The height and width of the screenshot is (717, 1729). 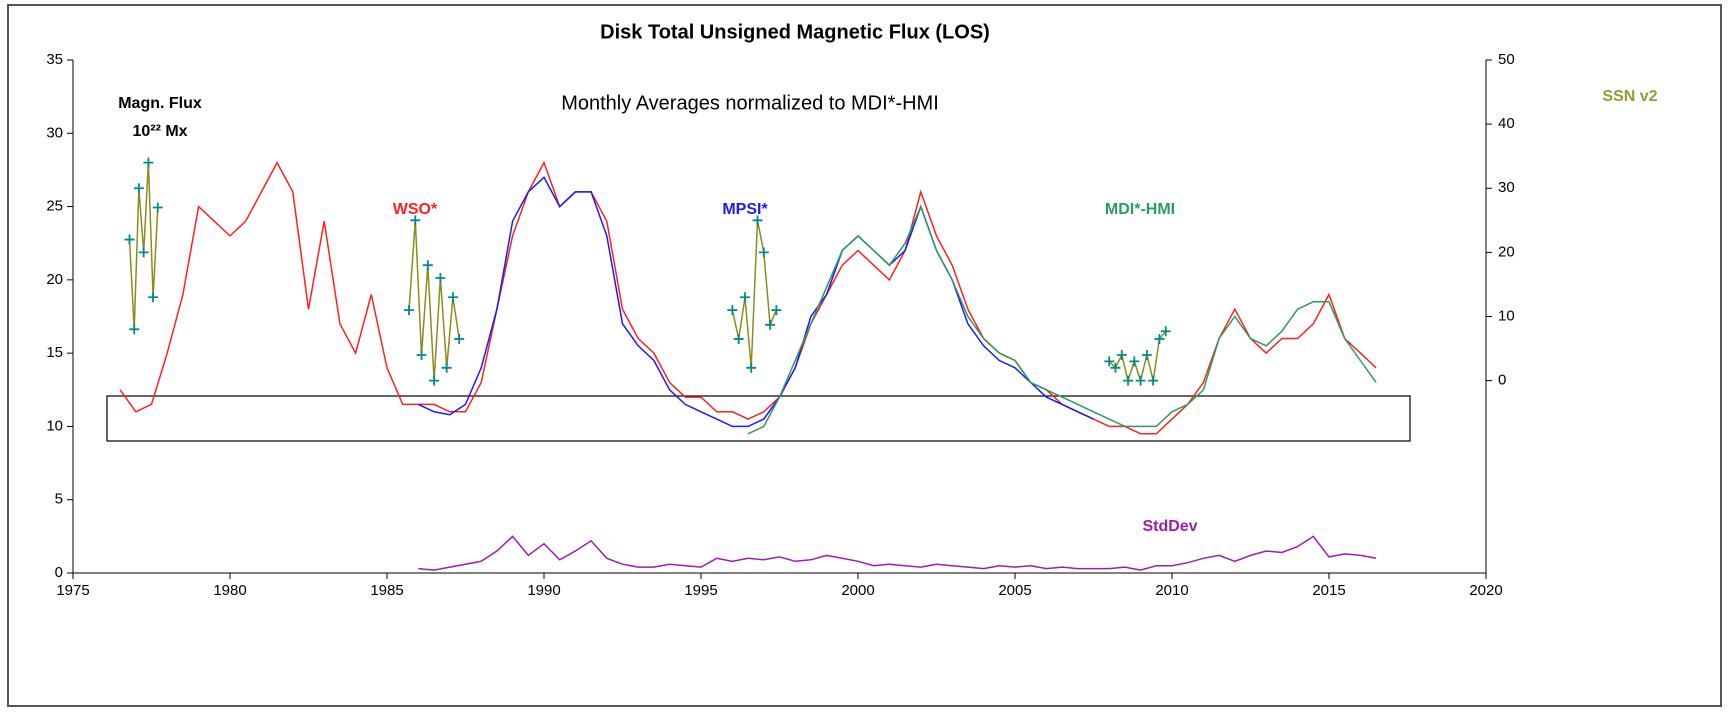 I want to click on y2-tick-label: 0, so click(x=1502, y=380).